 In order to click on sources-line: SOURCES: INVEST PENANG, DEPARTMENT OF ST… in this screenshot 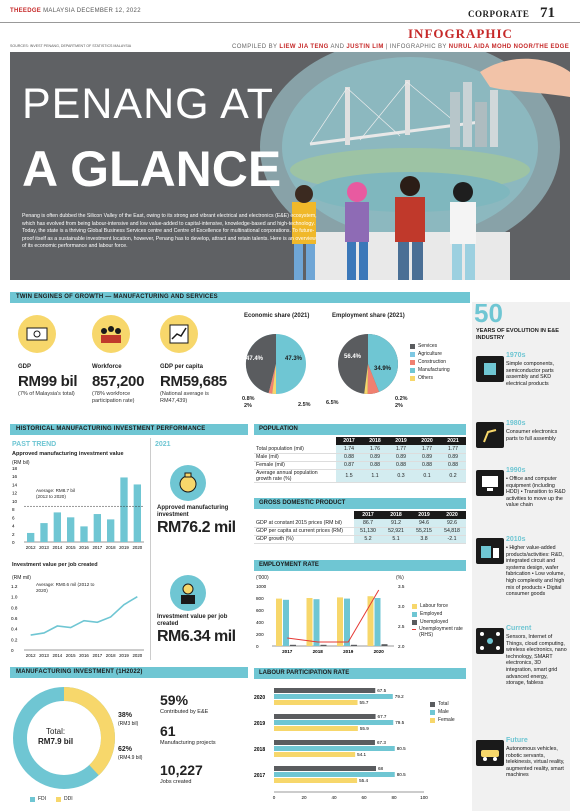, I will do `click(71, 46)`.